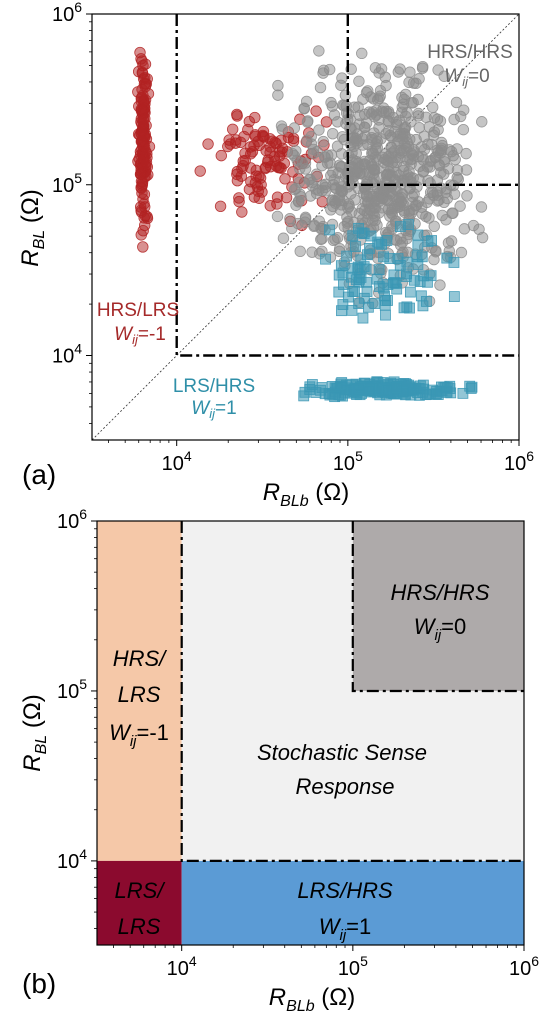  Describe the element at coordinates (212, 413) in the screenshot. I see `ann-lrs-hrs-w-sub: ij` at that location.